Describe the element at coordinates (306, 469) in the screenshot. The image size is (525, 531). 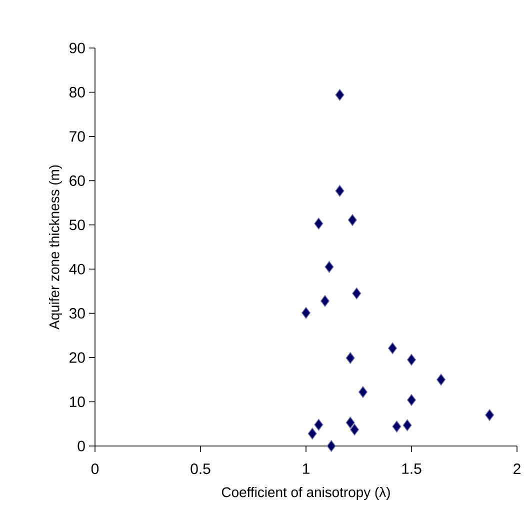
I see `x-tick-label: 1` at that location.